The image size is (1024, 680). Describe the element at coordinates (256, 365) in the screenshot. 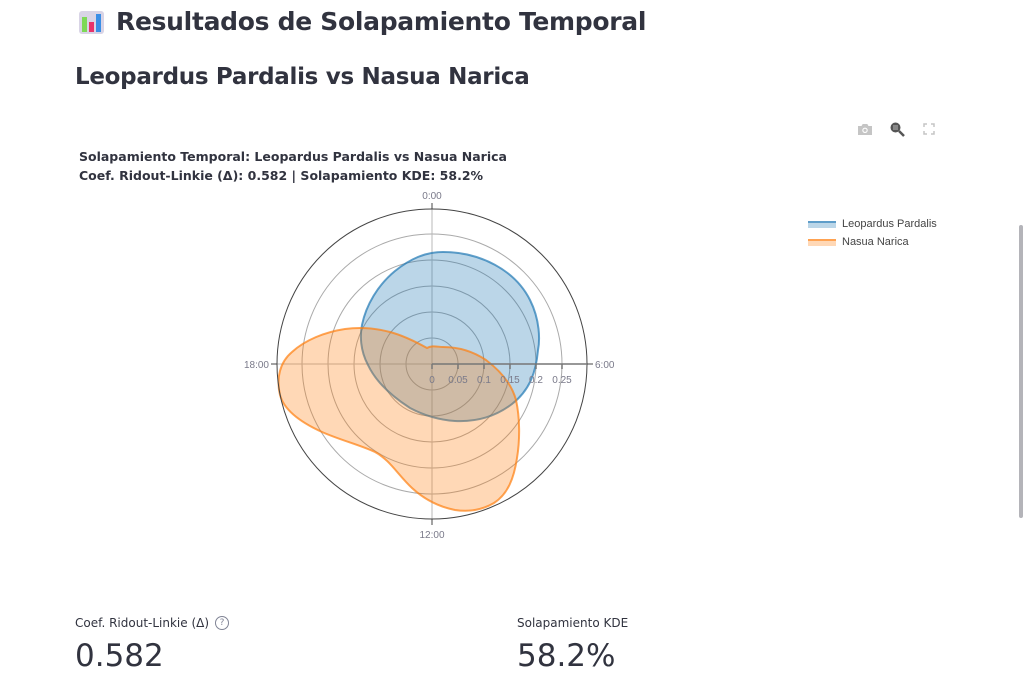

I see `angular-tick: 18:00` at that location.